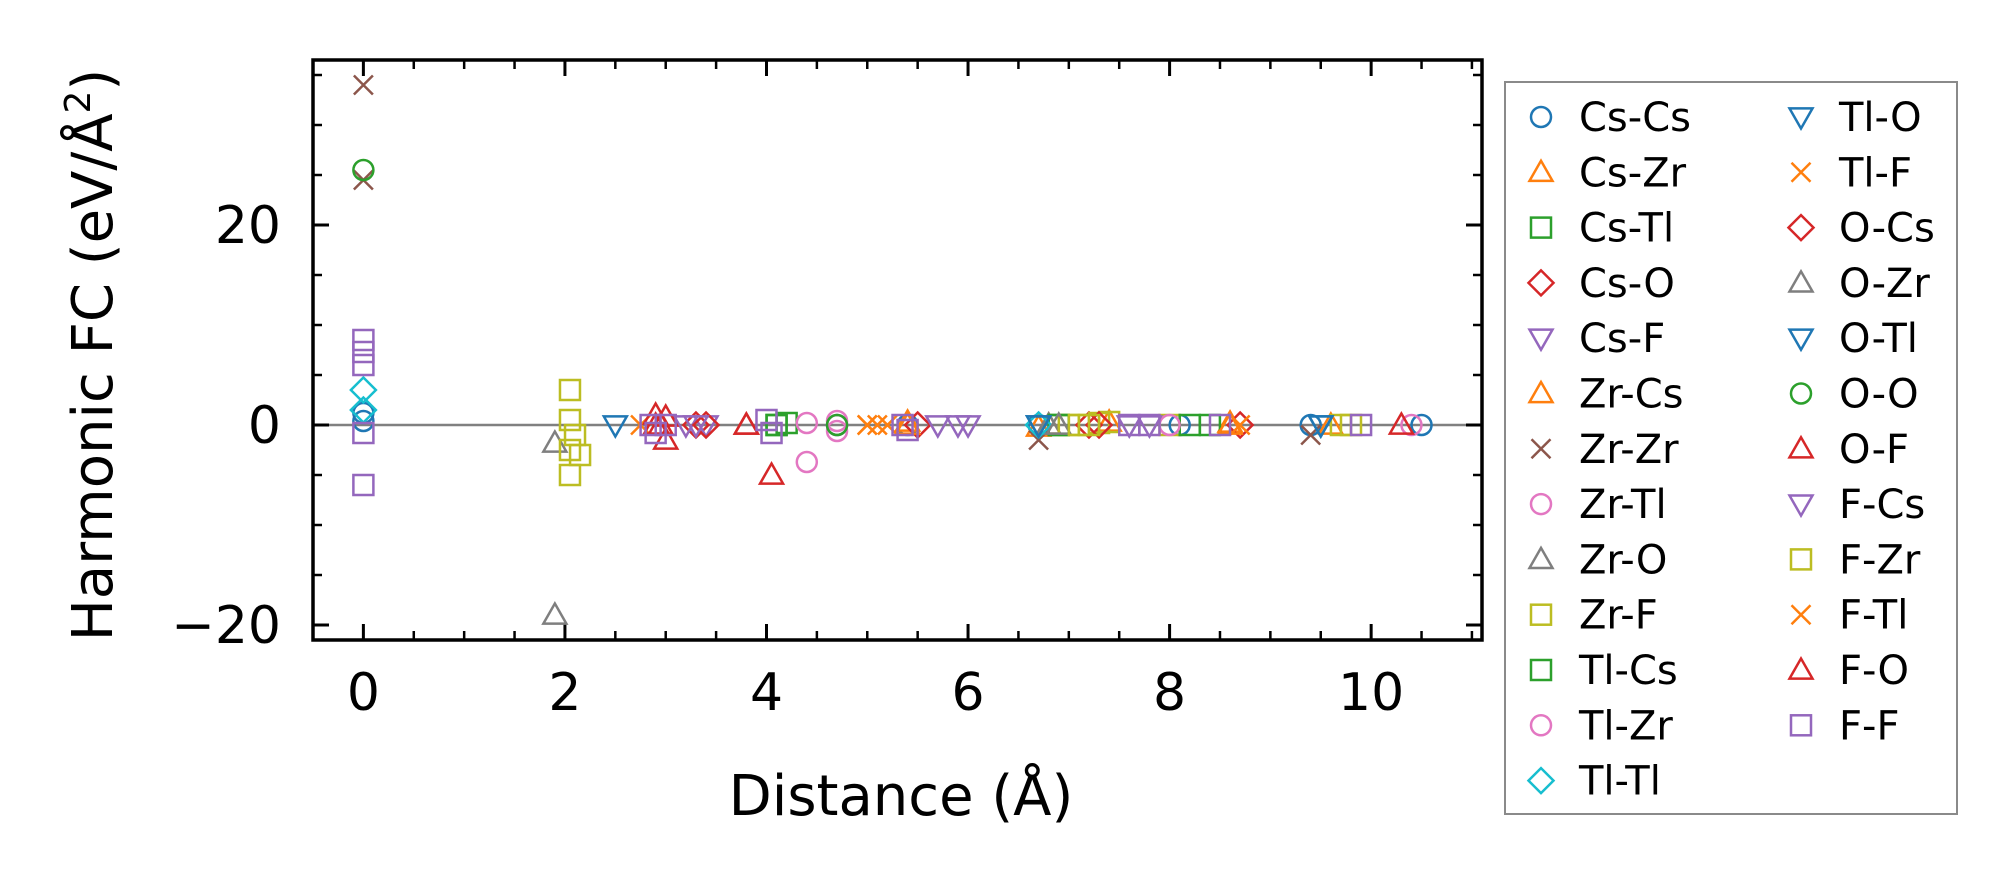 Image resolution: width=2004 pixels, height=883 pixels. I want to click on legend-label: O-F, so click(1874, 450).